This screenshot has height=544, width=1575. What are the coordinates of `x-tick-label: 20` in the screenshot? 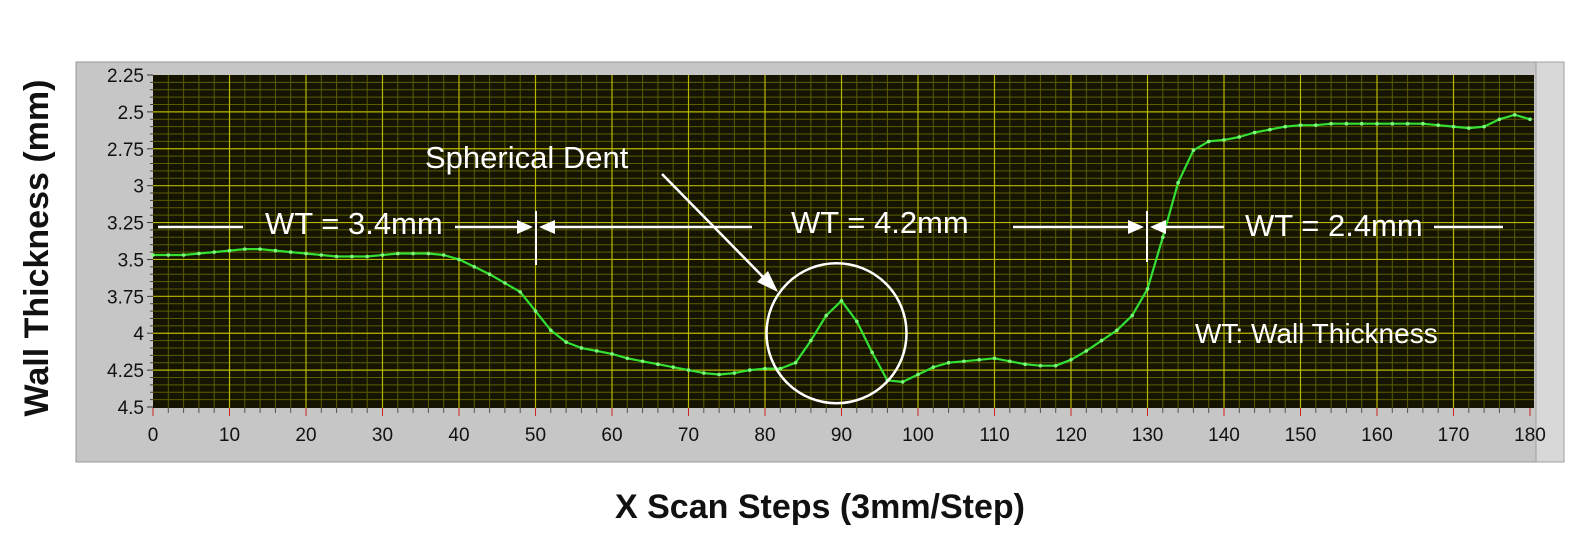 It's located at (305, 435).